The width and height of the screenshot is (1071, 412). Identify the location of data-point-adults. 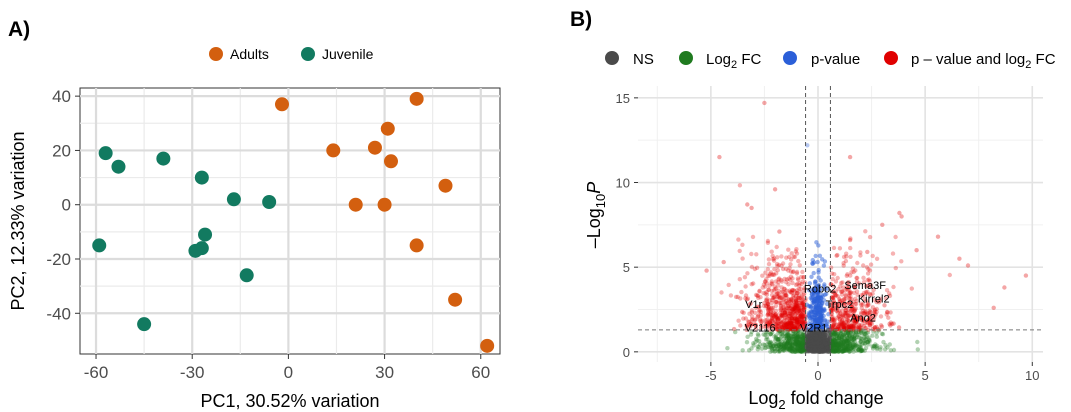
(384, 204).